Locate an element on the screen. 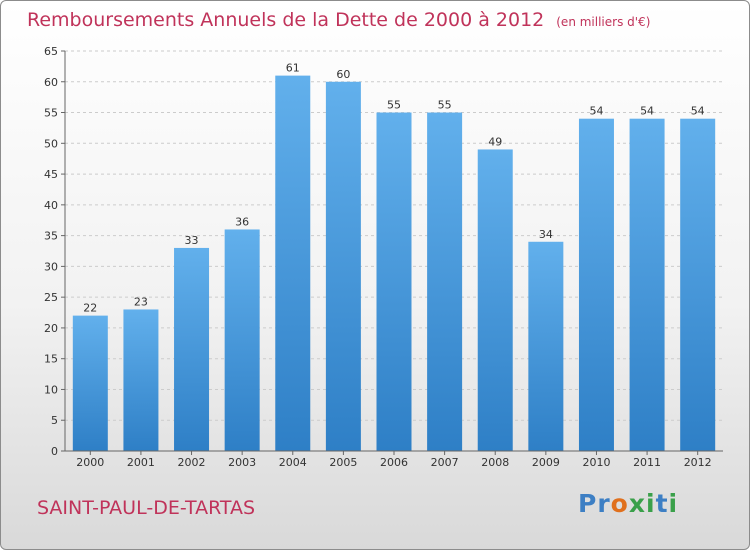  x-tick-label-2010: 2010 is located at coordinates (596, 462).